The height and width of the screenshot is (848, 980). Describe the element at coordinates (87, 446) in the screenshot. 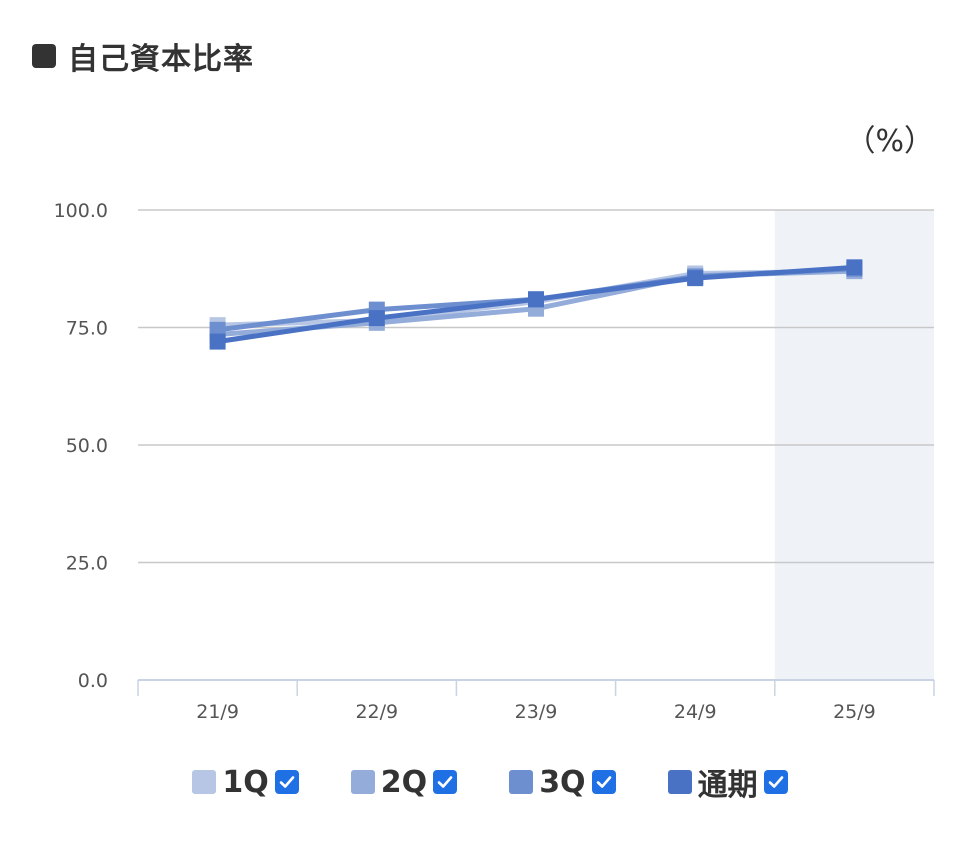

I see `y-tick-label: 50.0` at that location.